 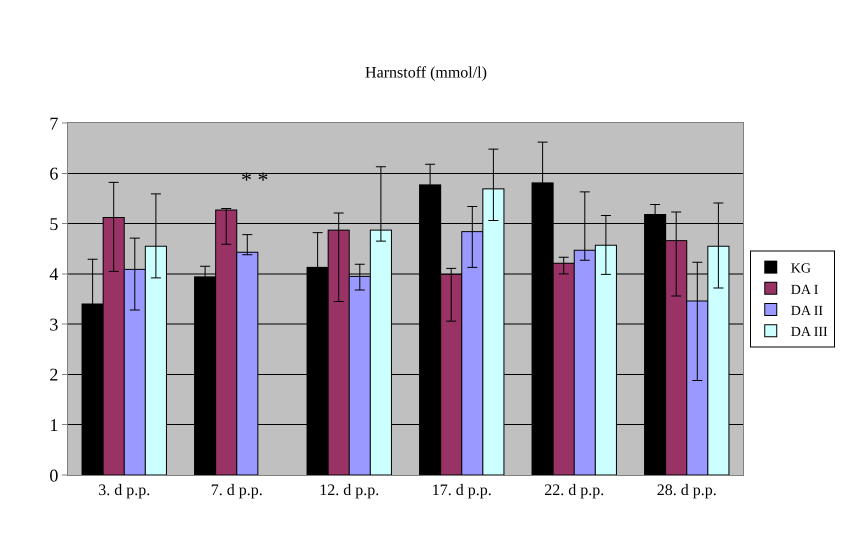 What do you see at coordinates (686, 491) in the screenshot?
I see `x-tick-label: 28. d p.p.` at bounding box center [686, 491].